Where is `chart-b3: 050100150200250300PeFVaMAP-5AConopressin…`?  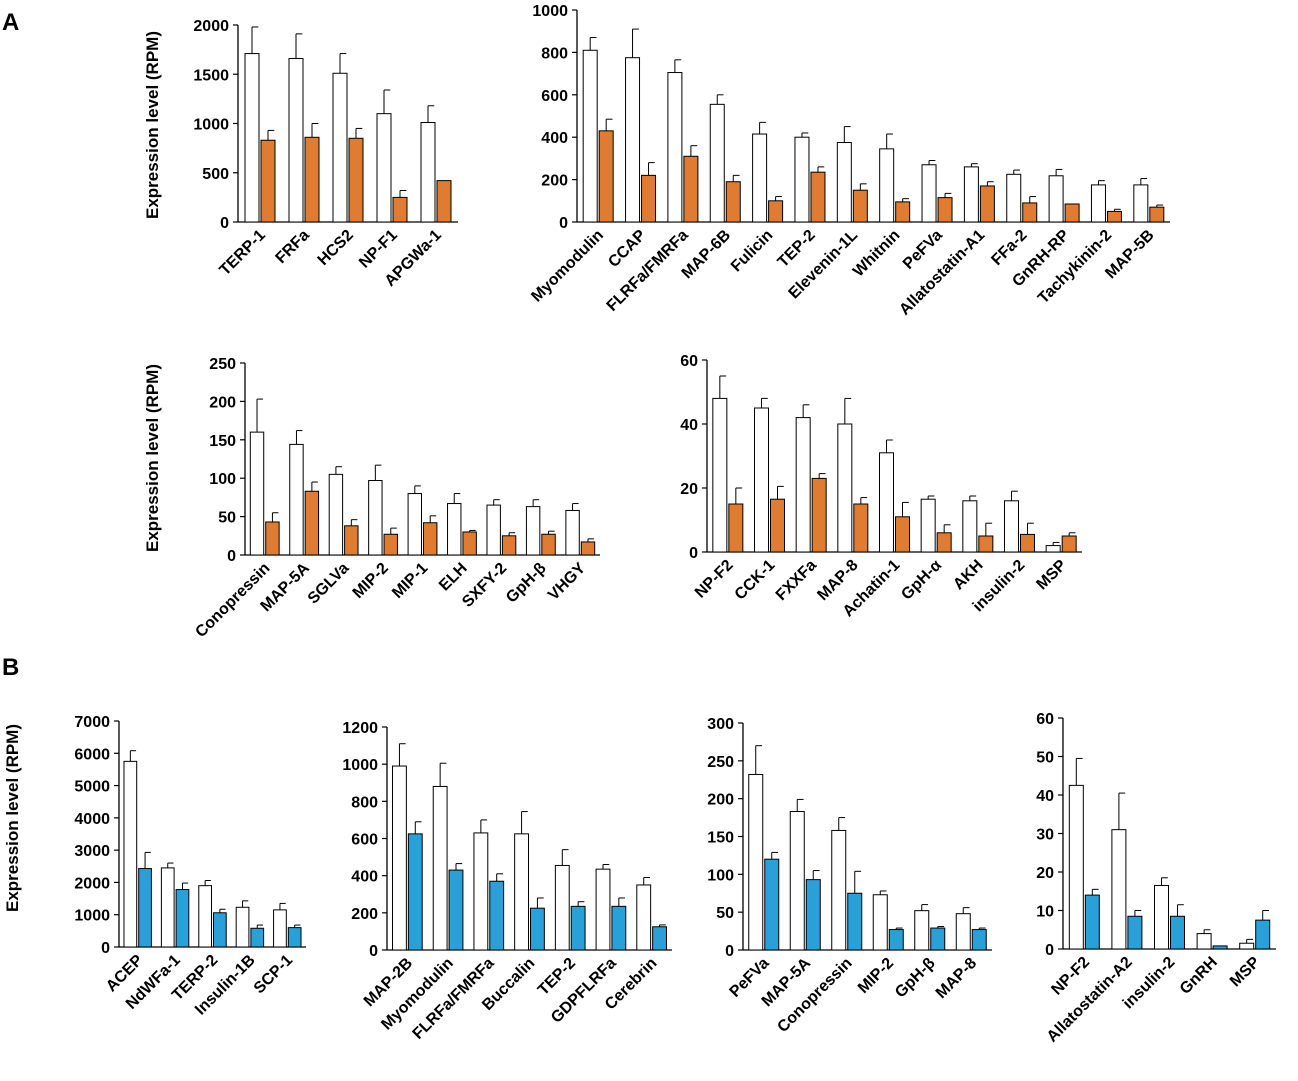 chart-b3: 050100150200250300PeFVaMAP-5AConopressin… is located at coordinates (849, 876).